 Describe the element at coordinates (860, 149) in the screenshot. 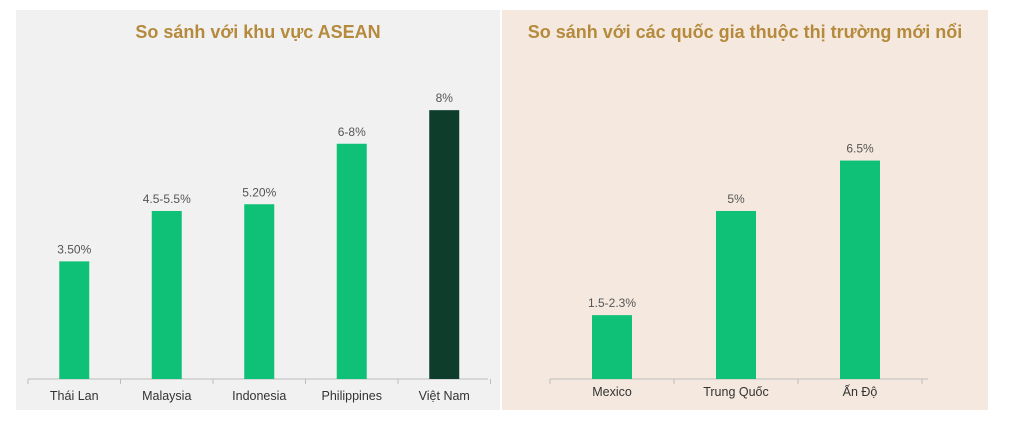

I see `emerging-data-label-an-do: 6.5%` at that location.